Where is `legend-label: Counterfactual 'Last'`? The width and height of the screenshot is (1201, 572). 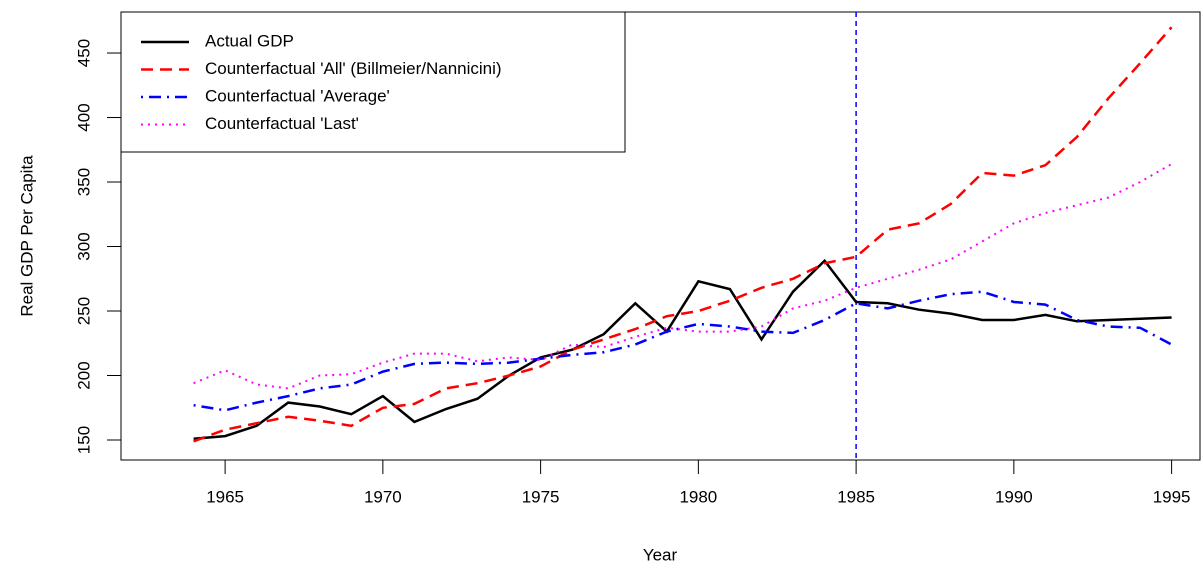 legend-label: Counterfactual 'Last' is located at coordinates (282, 123).